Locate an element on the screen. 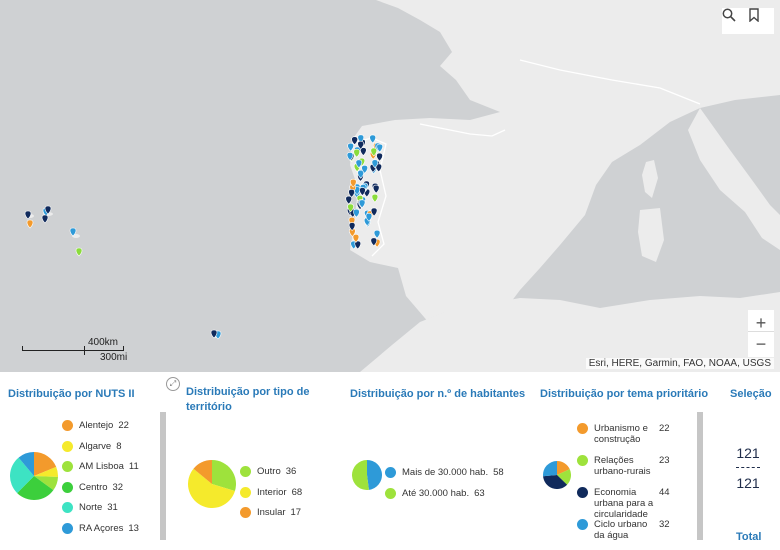  nuts-legend-label: Centro is located at coordinates (93, 487).